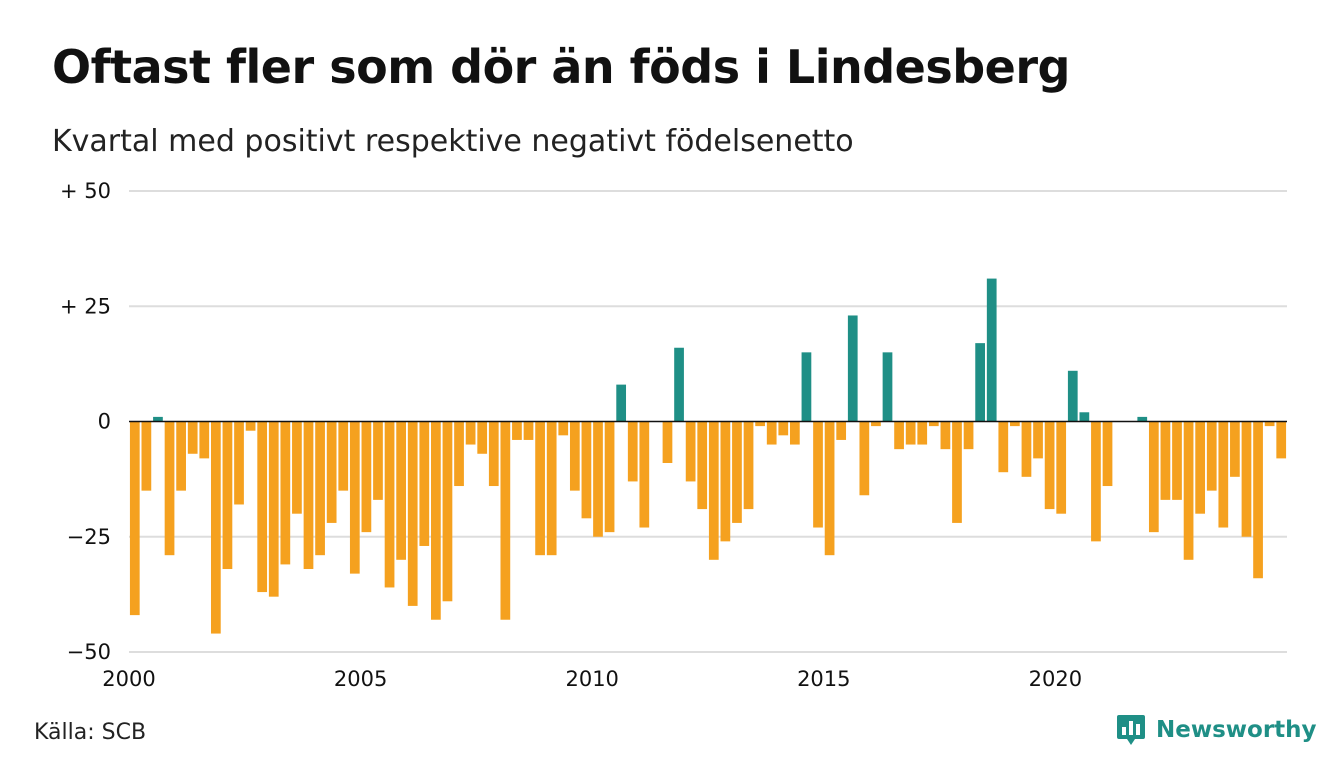  Describe the element at coordinates (85, 191) in the screenshot. I see `y-tick-label: + 50` at that location.